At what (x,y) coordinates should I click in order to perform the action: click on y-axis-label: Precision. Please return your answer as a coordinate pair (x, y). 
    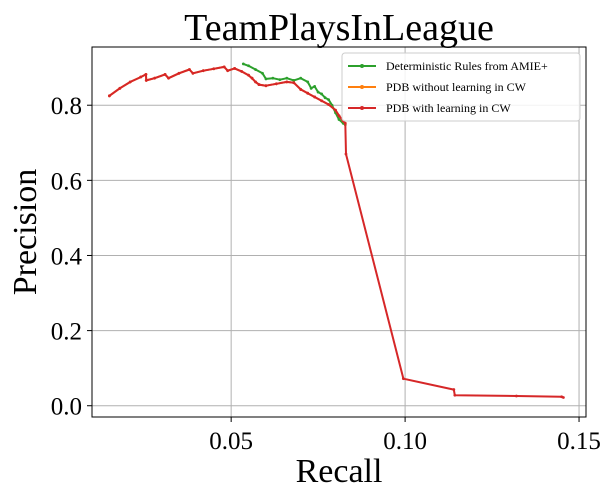
    Looking at the image, I should click on (25, 232).